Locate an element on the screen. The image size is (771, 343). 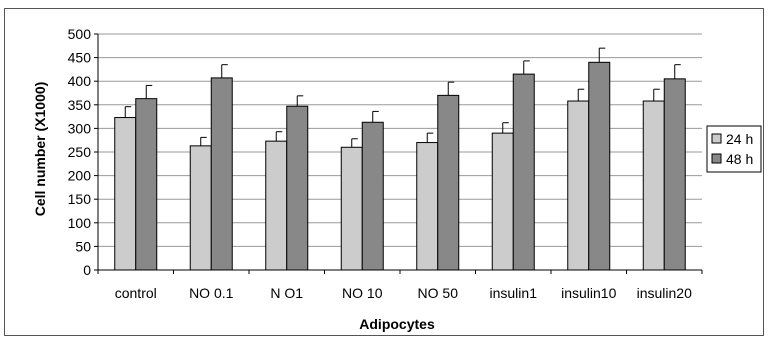
x-tick-label: NO 0.1 is located at coordinates (211, 293).